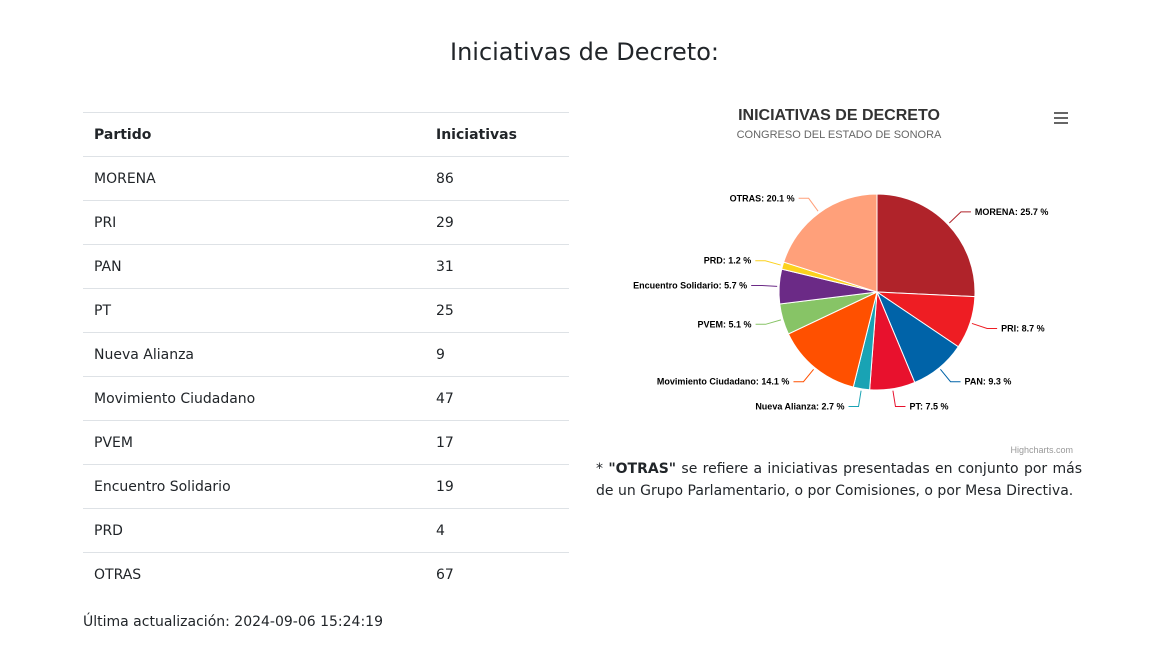 Image resolution: width=1169 pixels, height=654 pixels. I want to click on party-cell: PAN, so click(254, 266).